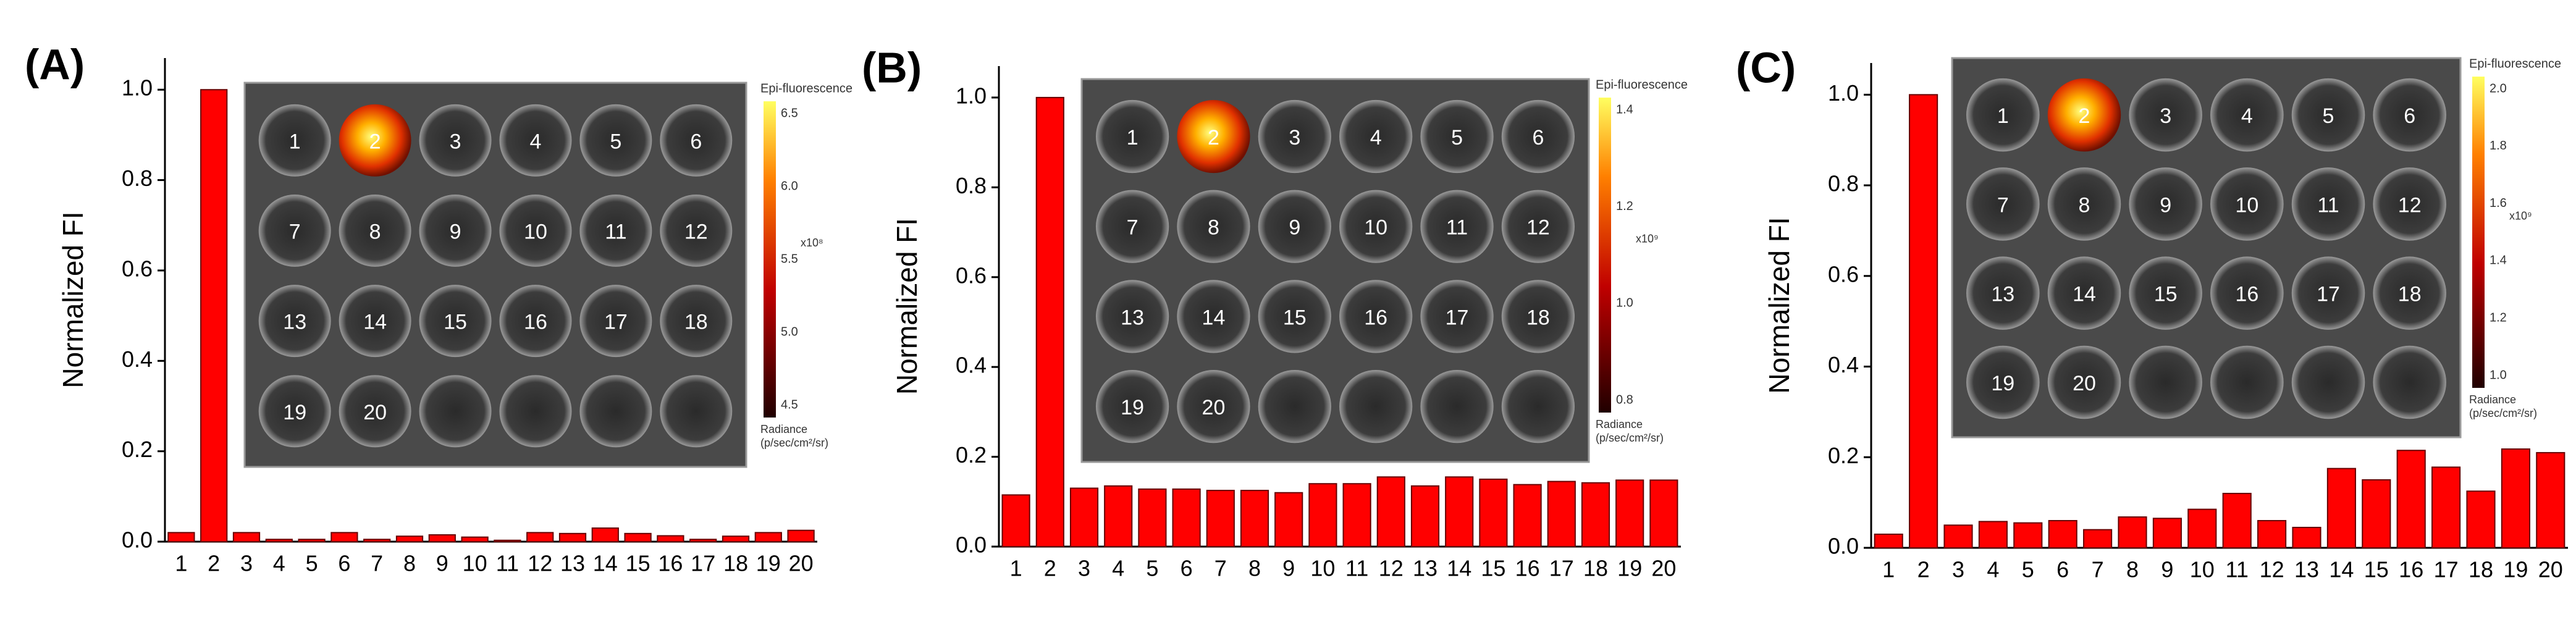 The height and width of the screenshot is (617, 2576). Describe the element at coordinates (1663, 568) in the screenshot. I see `x-tick-label: 20` at that location.